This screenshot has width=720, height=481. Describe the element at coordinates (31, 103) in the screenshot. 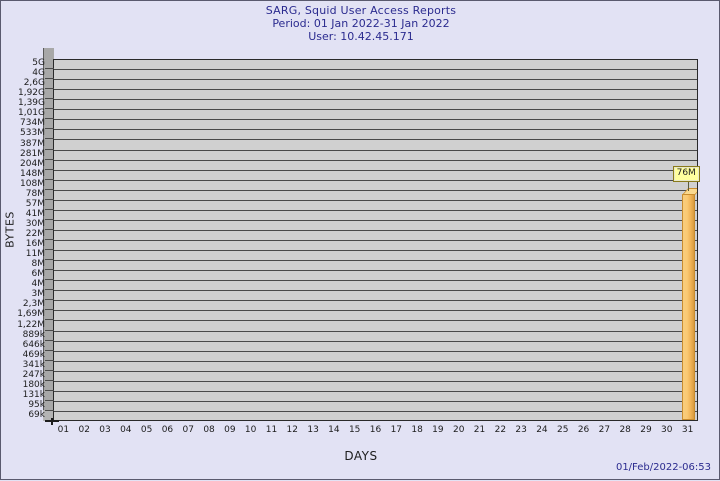

I see `y-axis-tick-label: 1,39G` at that location.